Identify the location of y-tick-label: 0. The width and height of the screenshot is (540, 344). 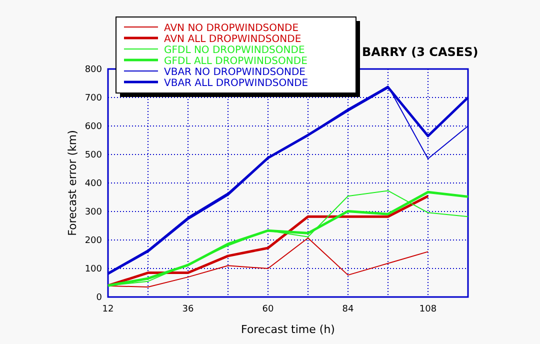
(99, 297).